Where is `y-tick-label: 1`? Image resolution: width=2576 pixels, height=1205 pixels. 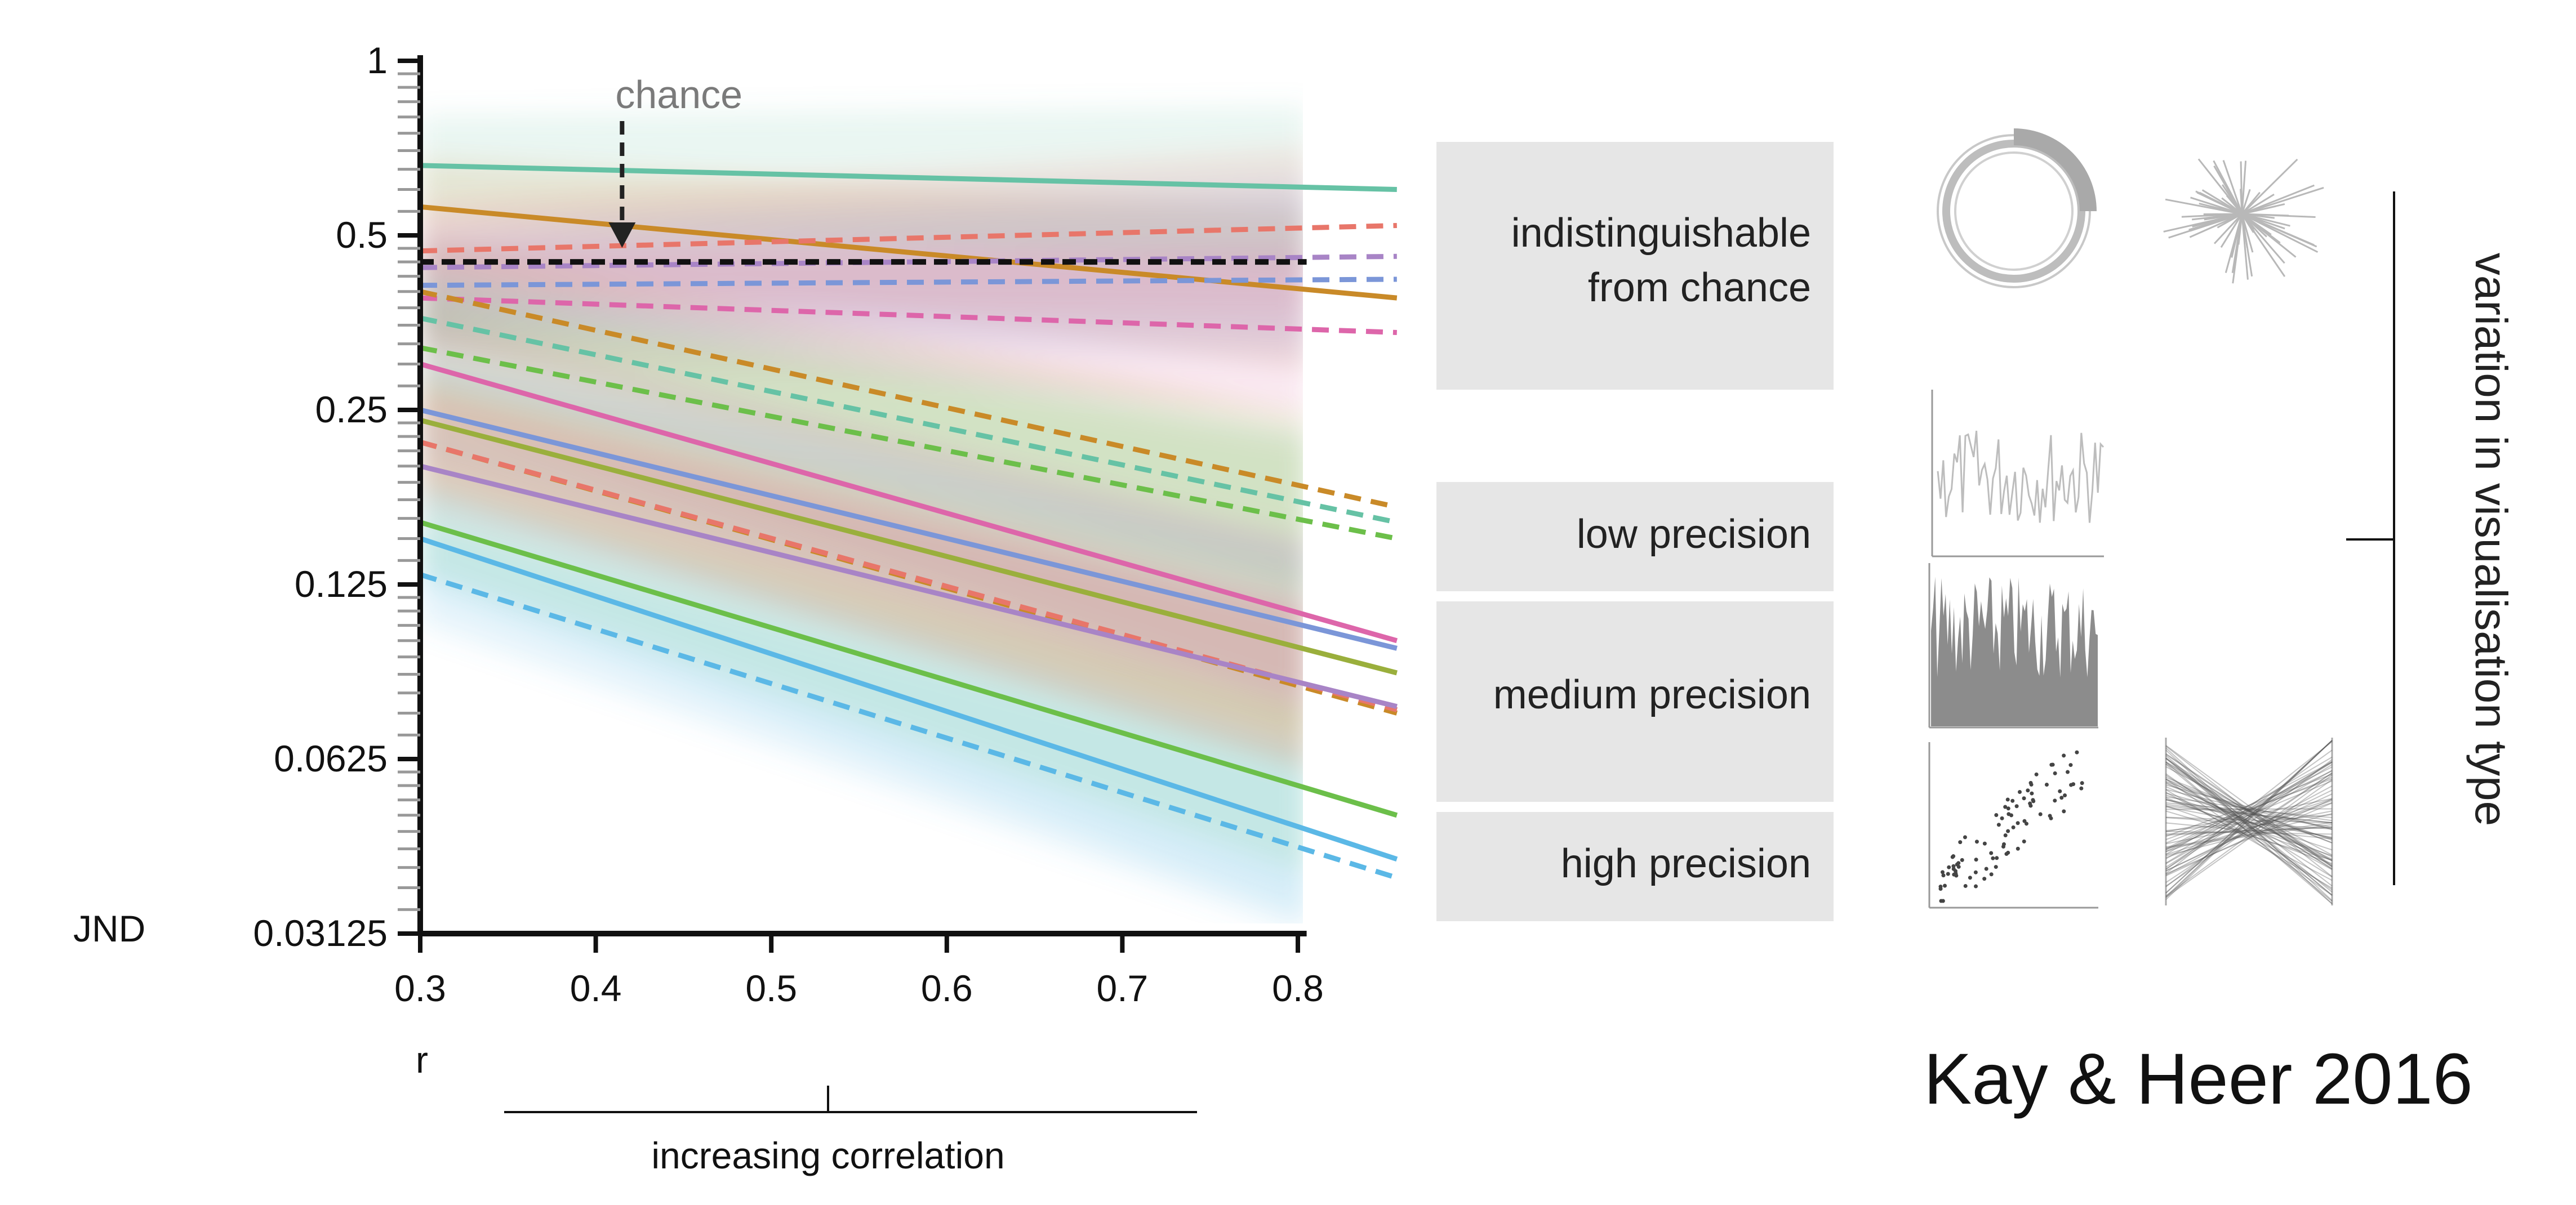 y-tick-label: 1 is located at coordinates (377, 60).